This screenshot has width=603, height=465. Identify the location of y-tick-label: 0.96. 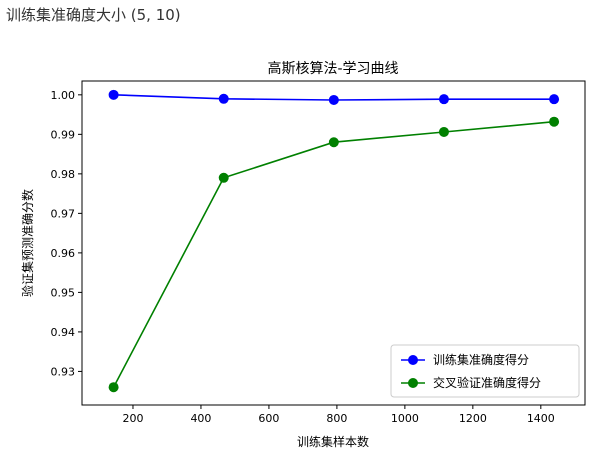
(63, 253).